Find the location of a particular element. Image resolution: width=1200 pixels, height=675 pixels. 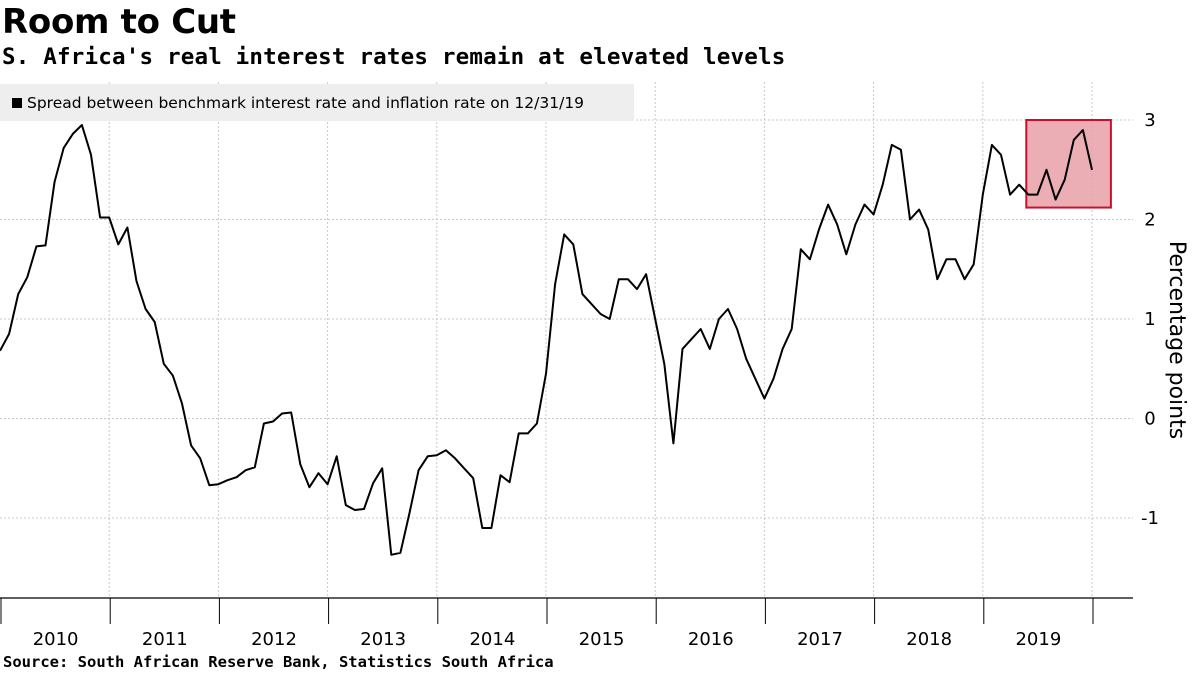

y-tick-label: 1 is located at coordinates (1149, 319).